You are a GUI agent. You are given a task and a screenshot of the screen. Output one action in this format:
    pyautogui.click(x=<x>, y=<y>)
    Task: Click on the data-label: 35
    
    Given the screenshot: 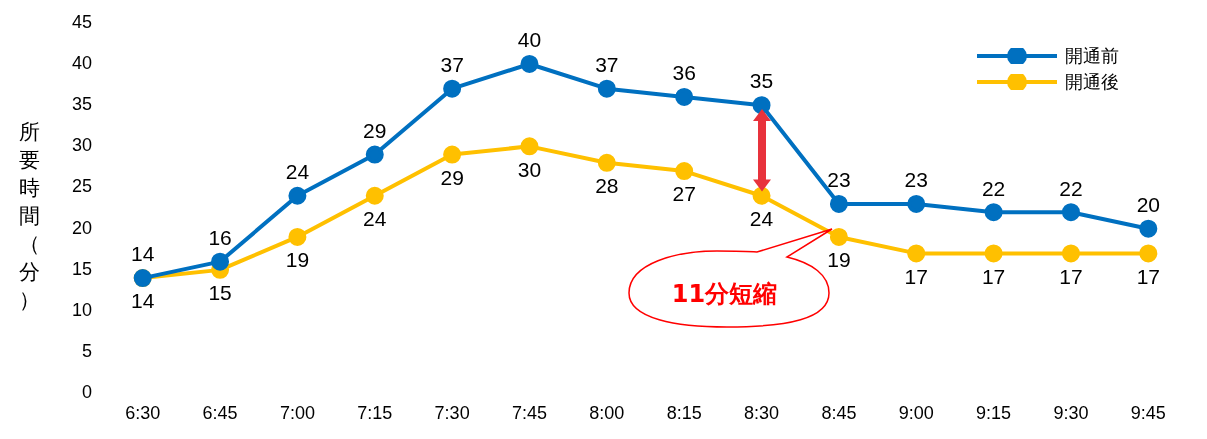 What is the action you would take?
    pyautogui.click(x=761, y=81)
    